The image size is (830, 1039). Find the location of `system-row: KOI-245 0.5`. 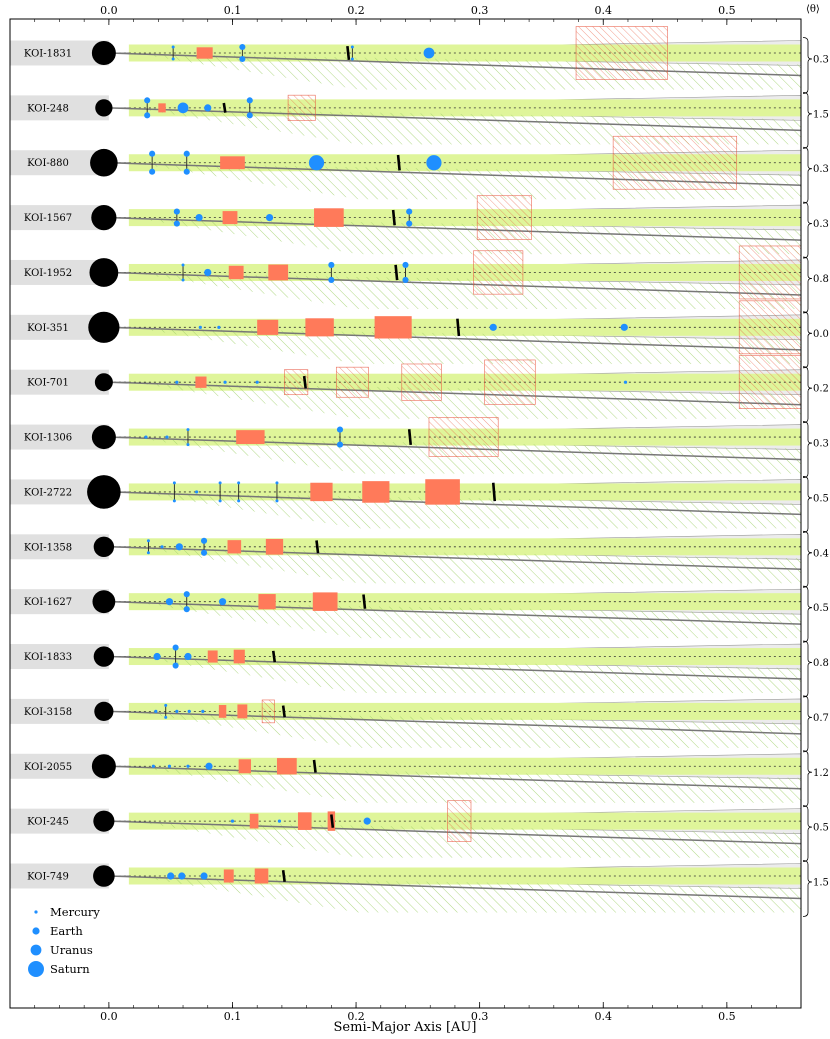

system-row: KOI-245 0.5 is located at coordinates (419, 831).